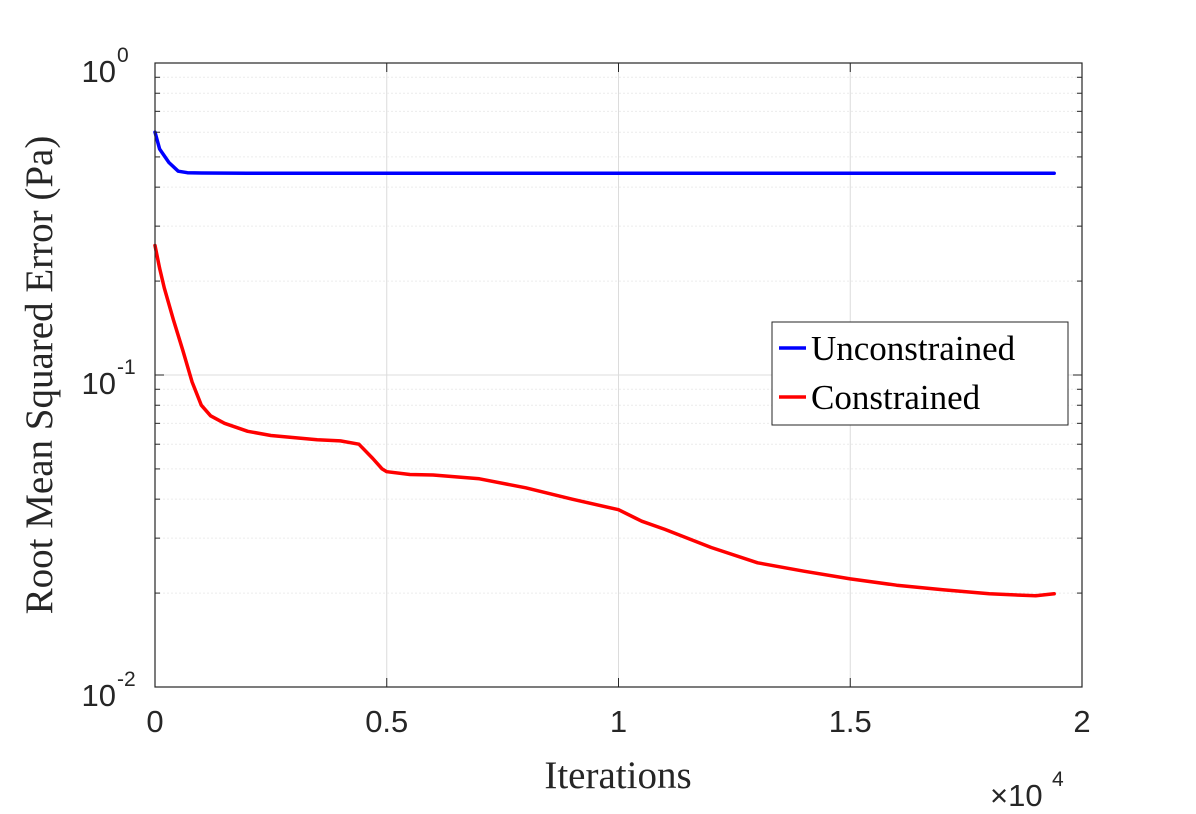 This screenshot has height=814, width=1196. I want to click on x-multiplier: ×10 4, so click(1027, 790).